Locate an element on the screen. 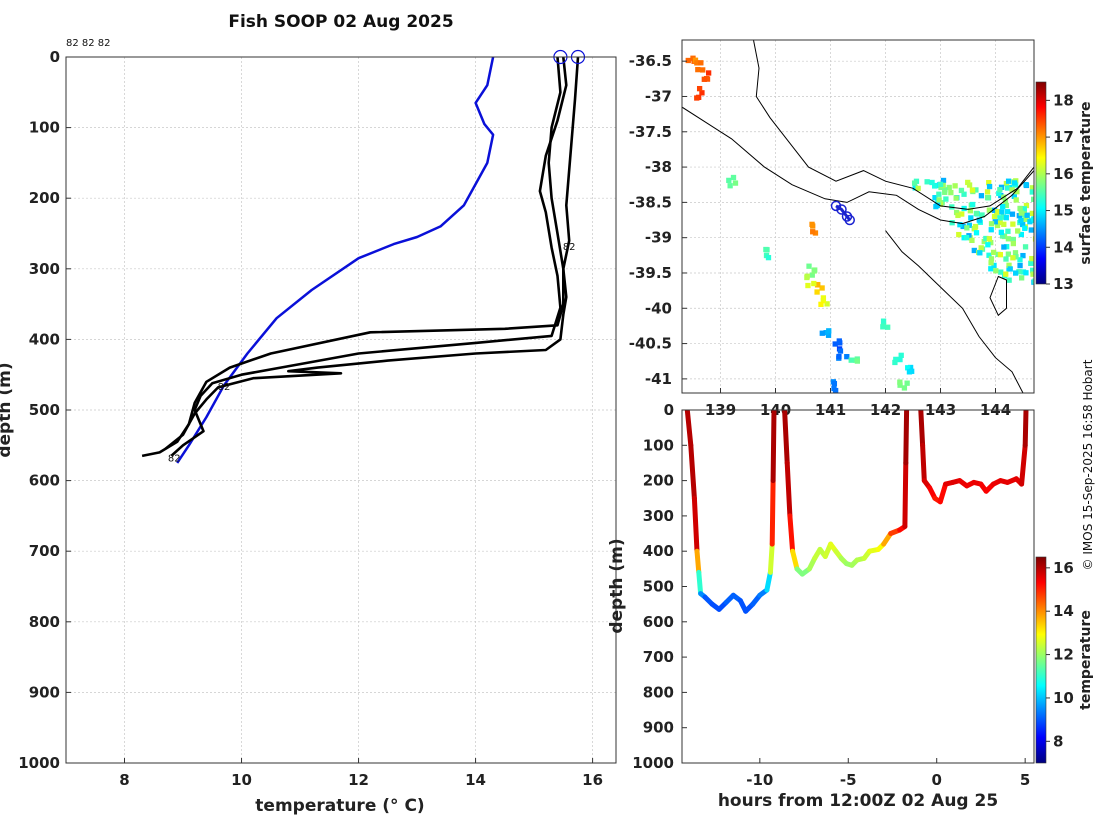 This screenshot has width=1100, height=820. profile-y-ticks: 0 100 200 300 400 500 600 700 800 900 1000 is located at coordinates (44, 410).